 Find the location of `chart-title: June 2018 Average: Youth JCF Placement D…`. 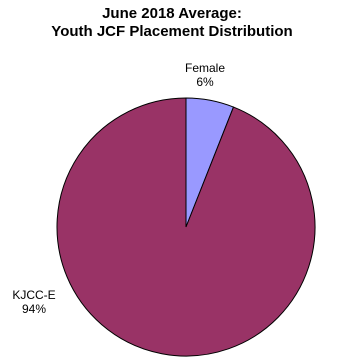

chart-title: June 2018 Average: Youth JCF Placement D… is located at coordinates (172, 23).